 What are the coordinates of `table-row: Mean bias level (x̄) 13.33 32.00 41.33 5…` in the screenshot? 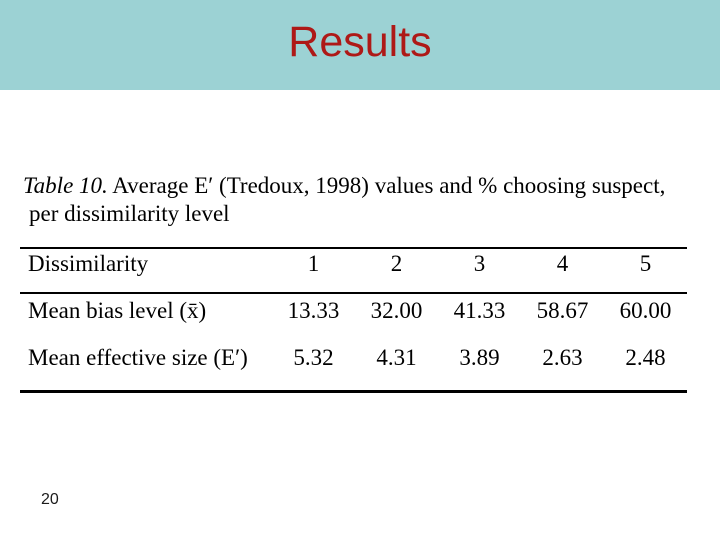 It's located at (353, 316).